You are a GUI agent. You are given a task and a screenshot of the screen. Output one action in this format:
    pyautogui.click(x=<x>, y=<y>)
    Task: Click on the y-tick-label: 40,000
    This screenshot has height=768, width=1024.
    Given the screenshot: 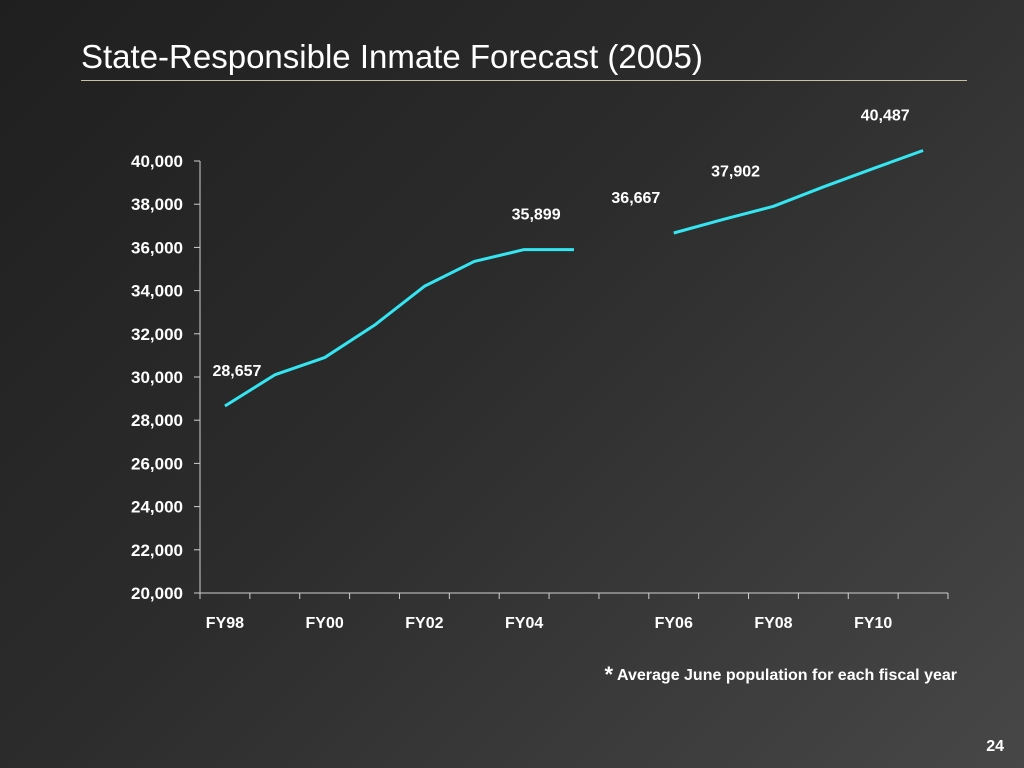 What is the action you would take?
    pyautogui.click(x=157, y=161)
    